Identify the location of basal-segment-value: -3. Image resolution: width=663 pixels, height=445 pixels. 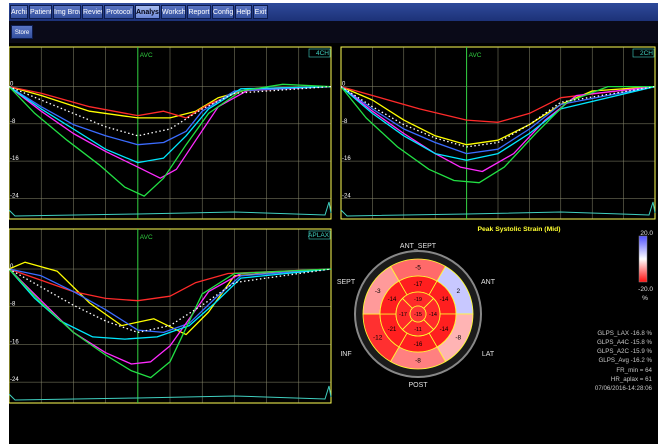
(378, 291).